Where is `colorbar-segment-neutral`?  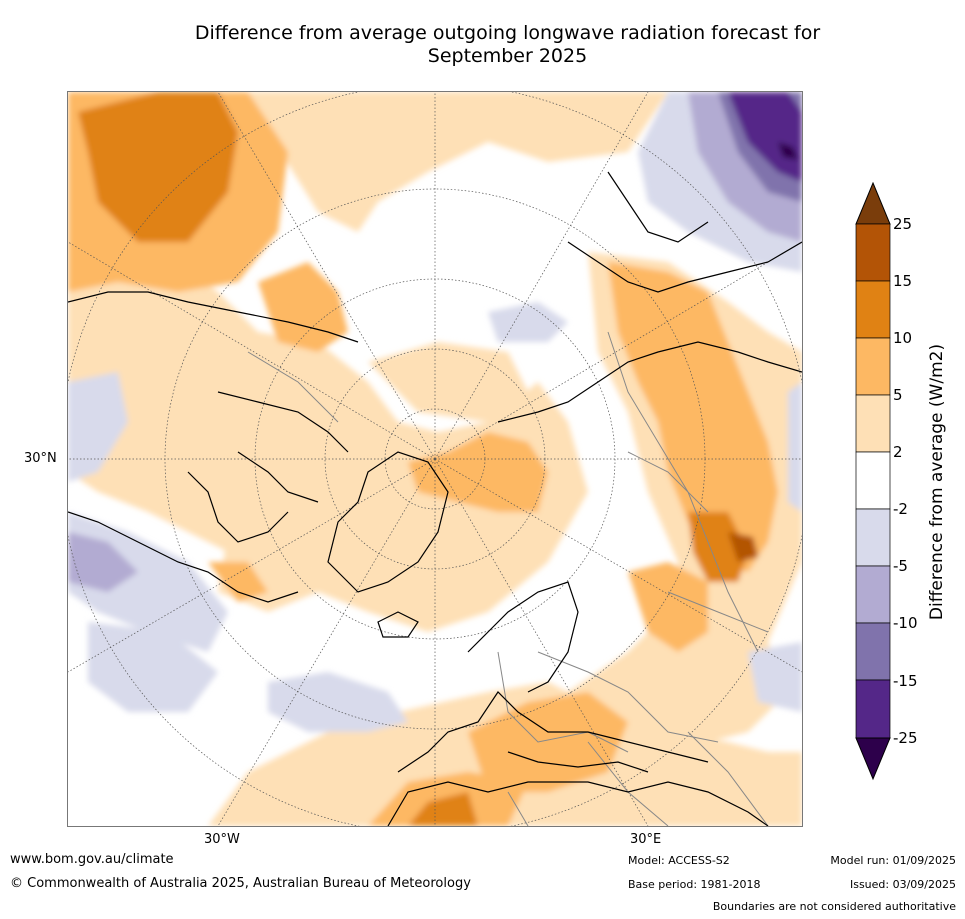
colorbar-segment-neutral is located at coordinates (873, 480).